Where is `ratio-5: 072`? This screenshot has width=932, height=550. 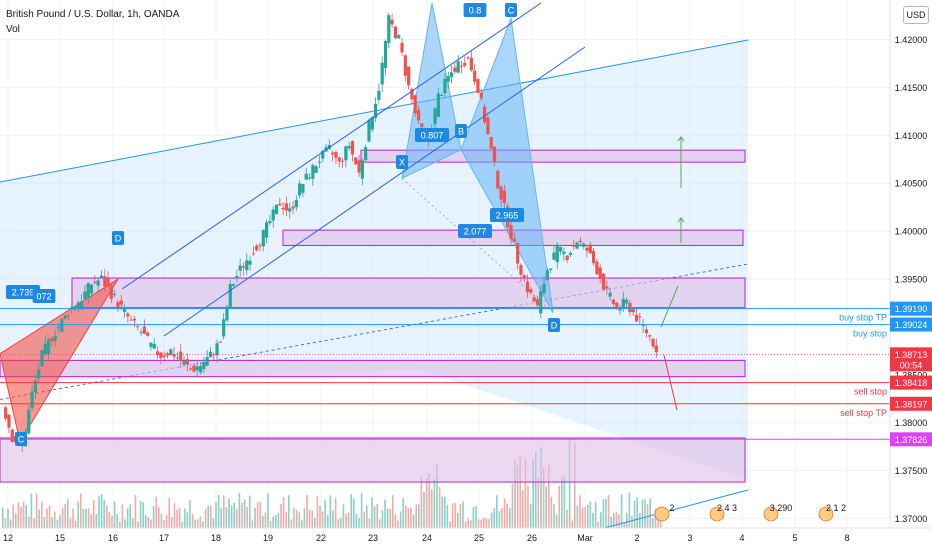
ratio-5: 072 is located at coordinates (43, 297).